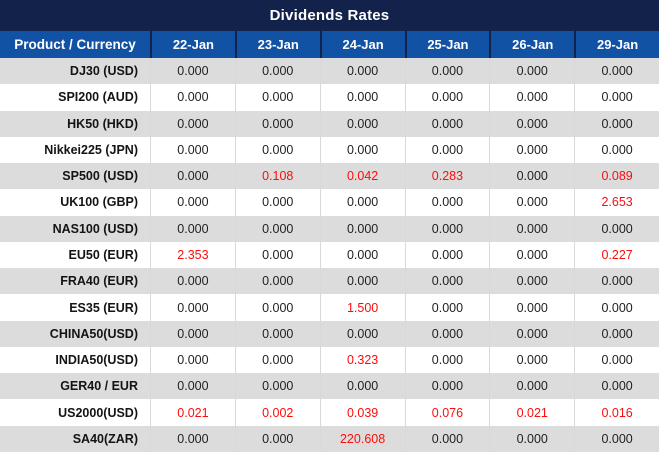  Describe the element at coordinates (616, 176) in the screenshot. I see `value-cell: 0.089` at that location.